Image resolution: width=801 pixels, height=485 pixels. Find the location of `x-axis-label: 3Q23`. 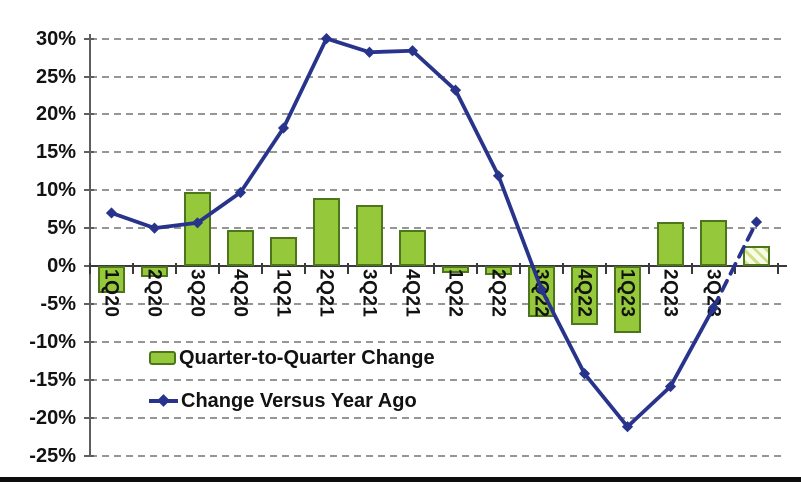

x-axis-label: 3Q23 is located at coordinates (713, 293).